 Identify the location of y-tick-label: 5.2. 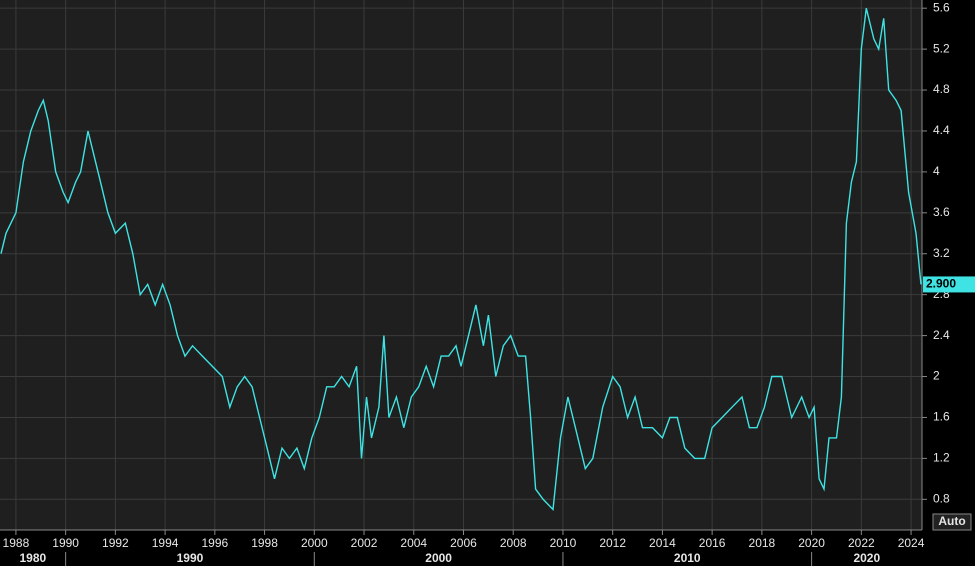
(941, 48).